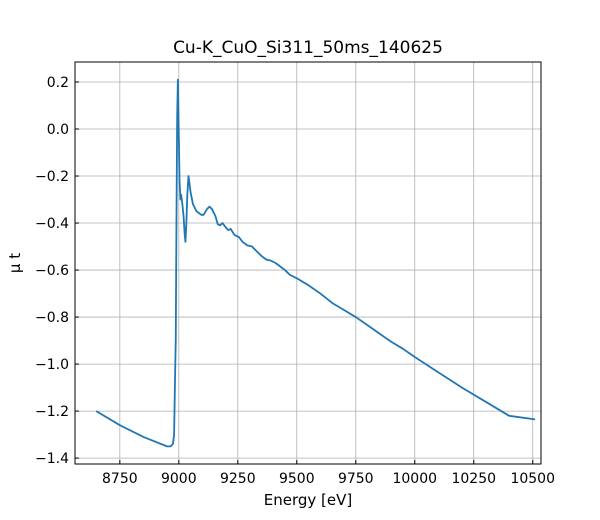  What do you see at coordinates (15, 263) in the screenshot?
I see `y-axis-label: μ t` at bounding box center [15, 263].